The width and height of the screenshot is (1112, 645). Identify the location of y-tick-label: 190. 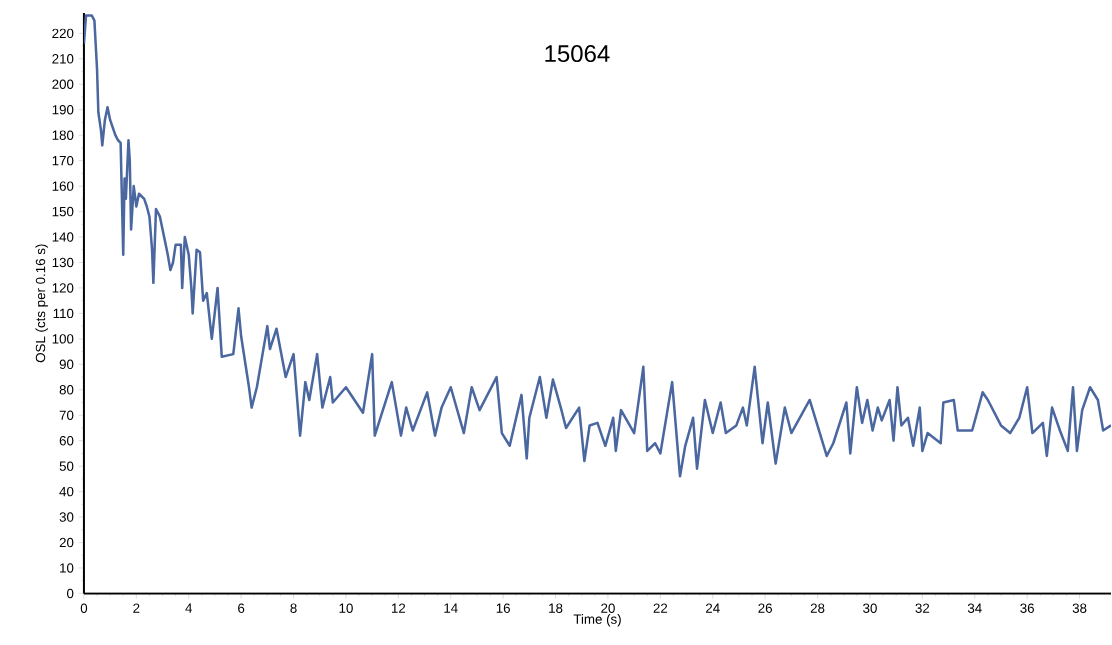
(63, 109).